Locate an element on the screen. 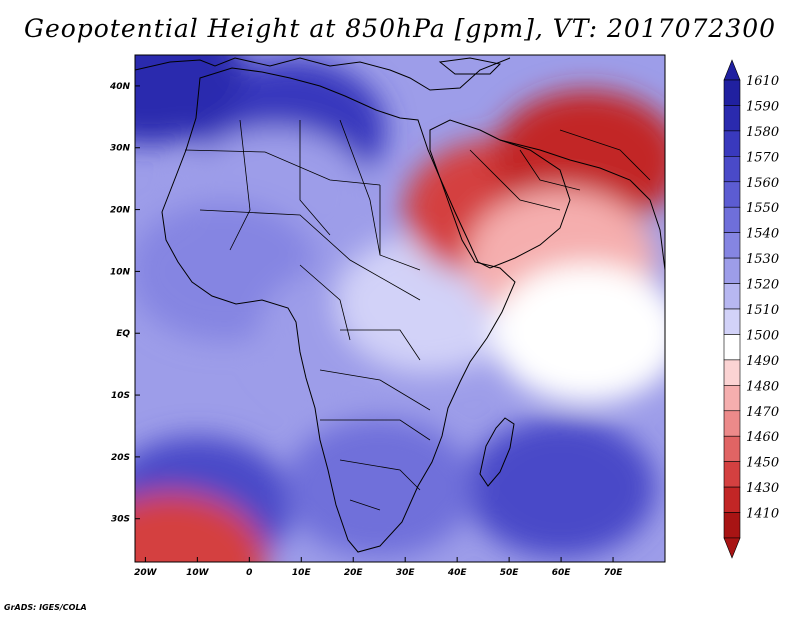 The image size is (800, 618). colorbar-label: 1610 is located at coordinates (762, 81).